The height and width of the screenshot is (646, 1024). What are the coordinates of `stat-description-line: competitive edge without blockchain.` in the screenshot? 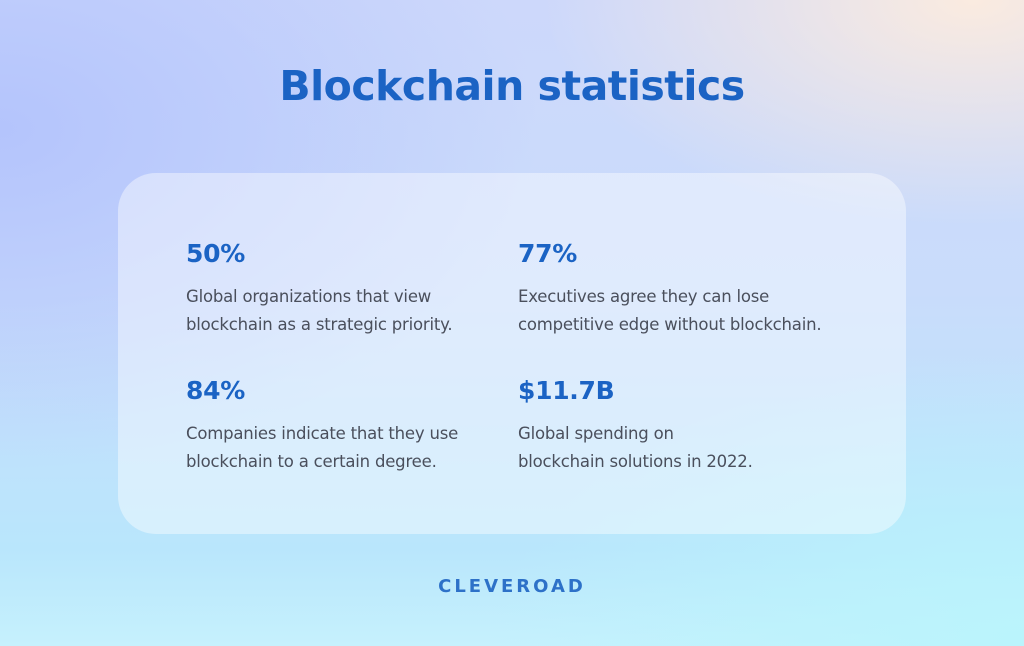 It's located at (670, 324).